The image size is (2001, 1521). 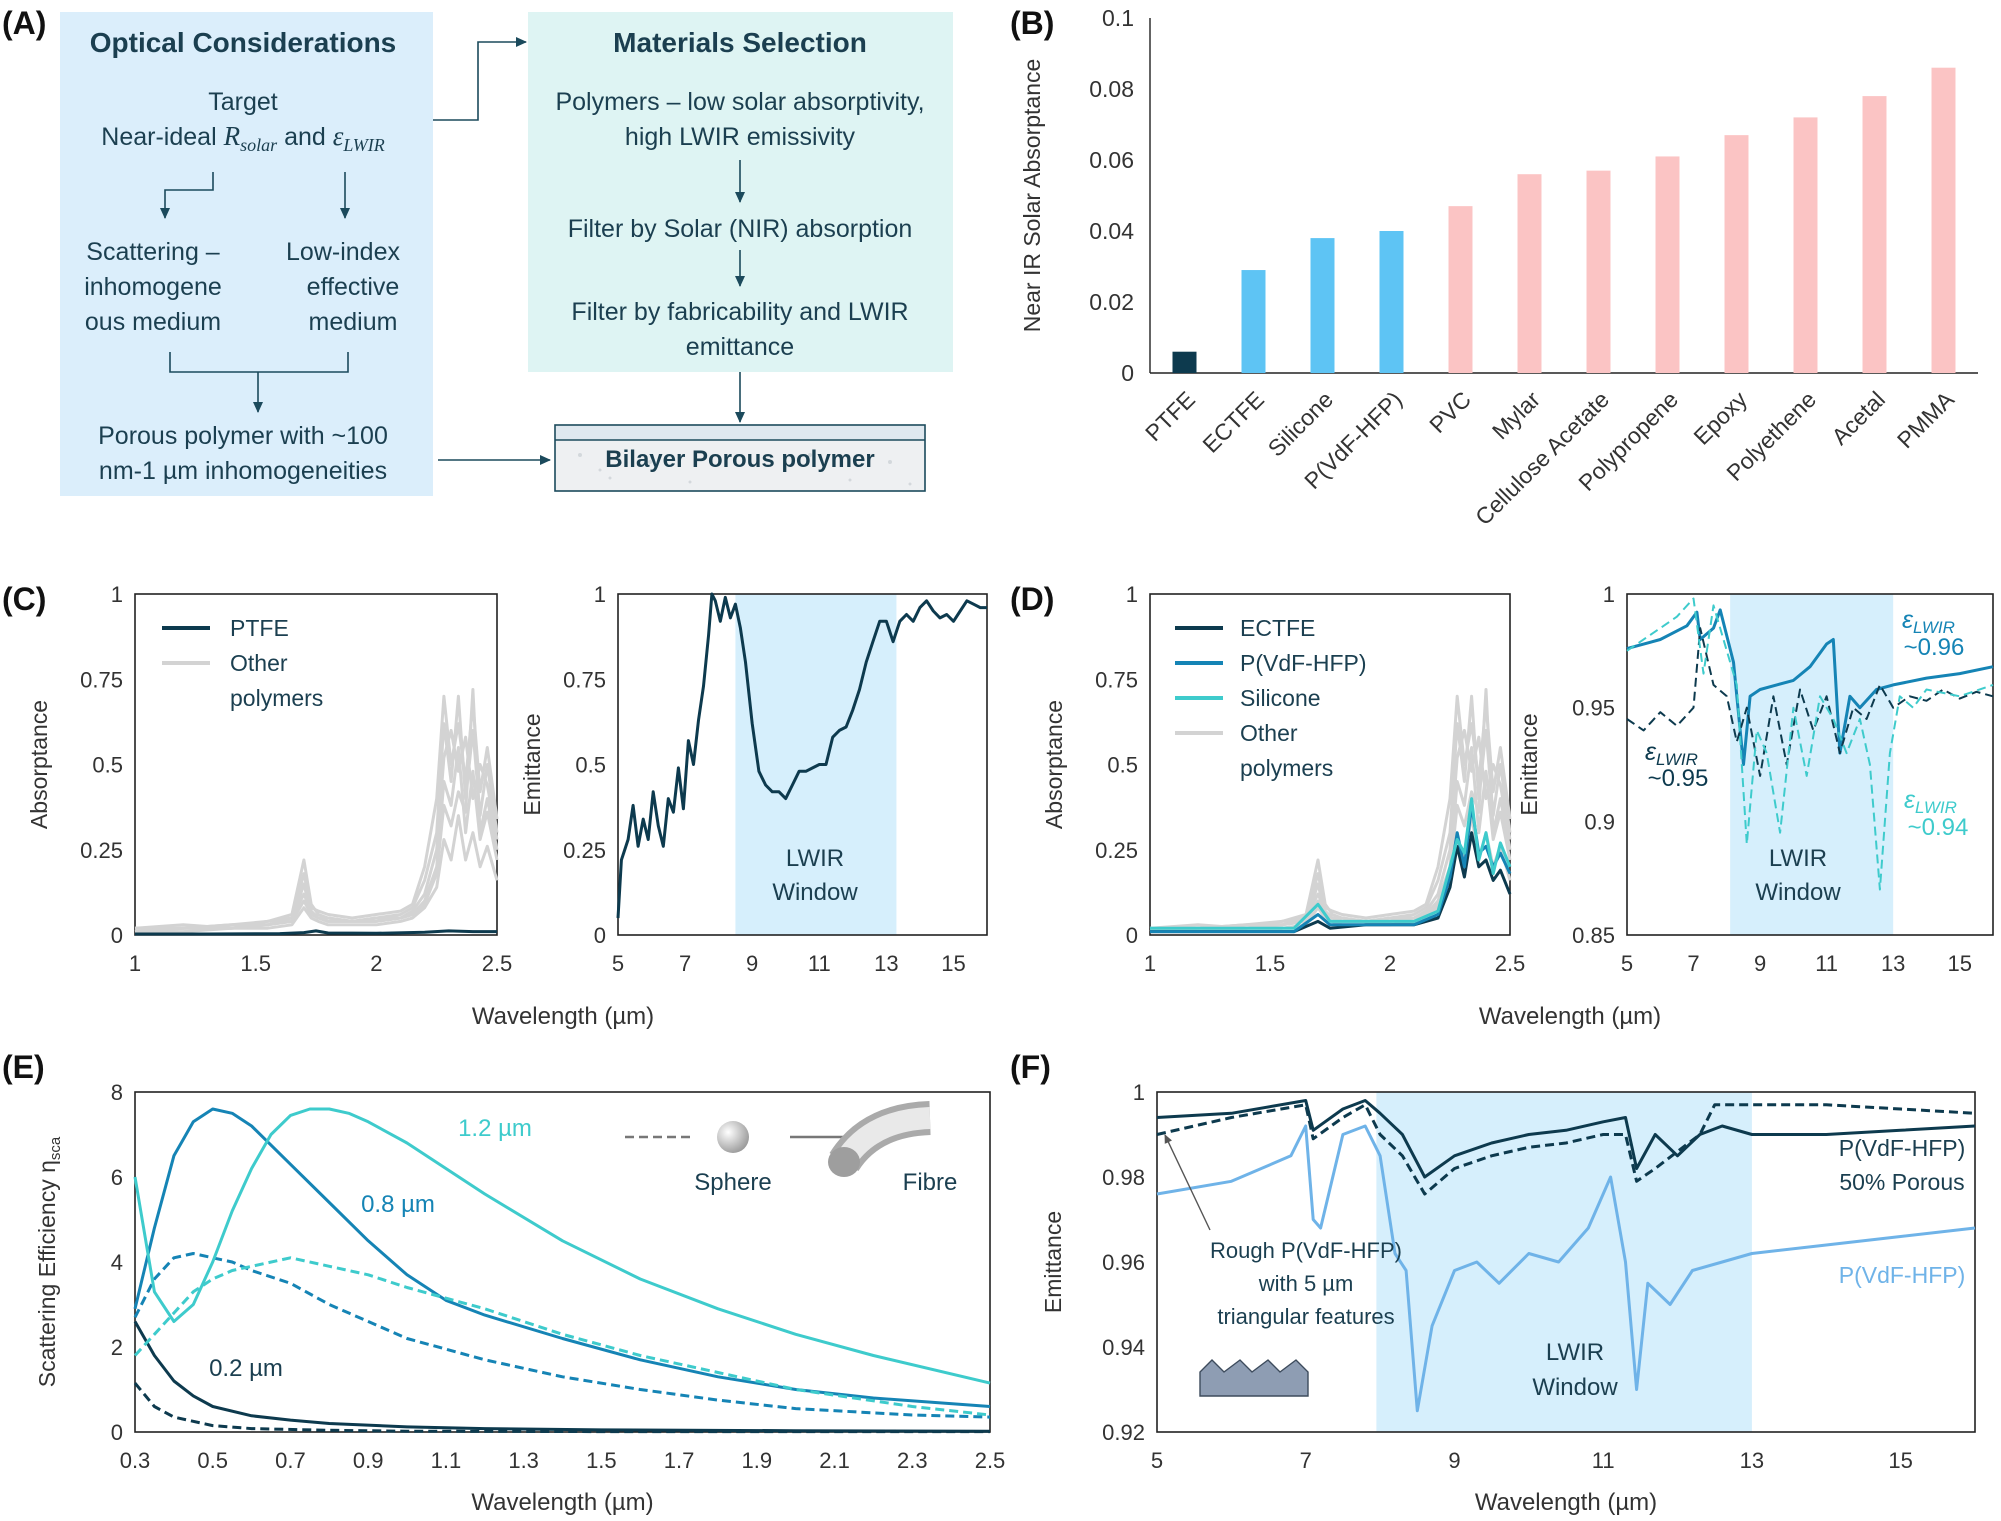 I want to click on x-tick-label: 0.7, so click(x=290, y=1460).